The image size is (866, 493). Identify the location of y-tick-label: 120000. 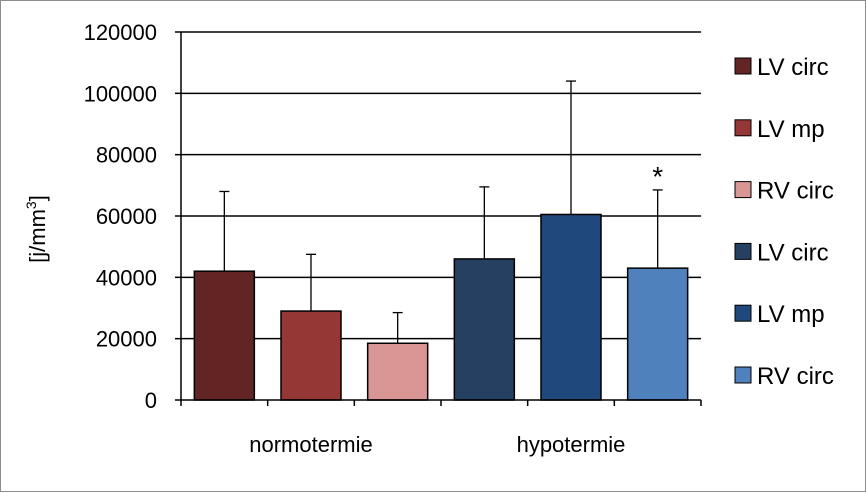
(120, 32).